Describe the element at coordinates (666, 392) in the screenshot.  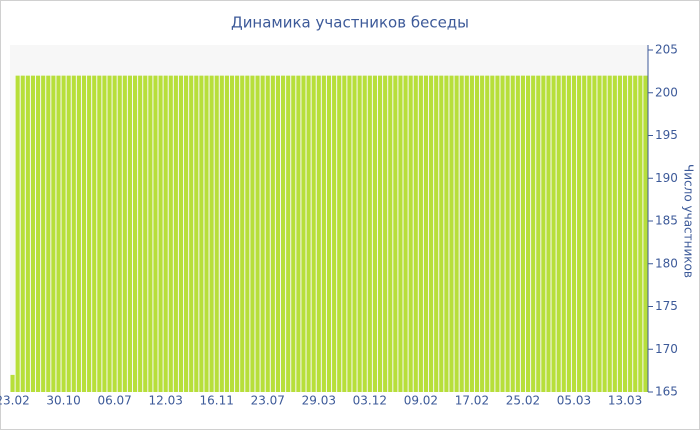
I see `y-tick-label: 165` at that location.